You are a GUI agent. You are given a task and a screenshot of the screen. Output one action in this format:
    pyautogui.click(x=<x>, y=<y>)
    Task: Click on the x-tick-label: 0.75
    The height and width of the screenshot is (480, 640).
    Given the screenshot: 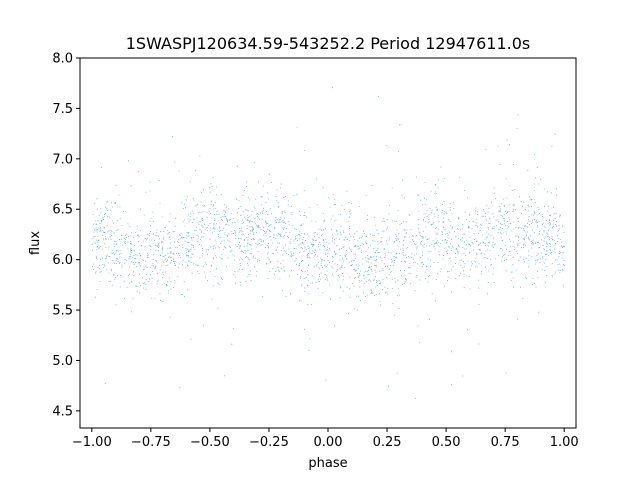 What is the action you would take?
    pyautogui.click(x=505, y=442)
    